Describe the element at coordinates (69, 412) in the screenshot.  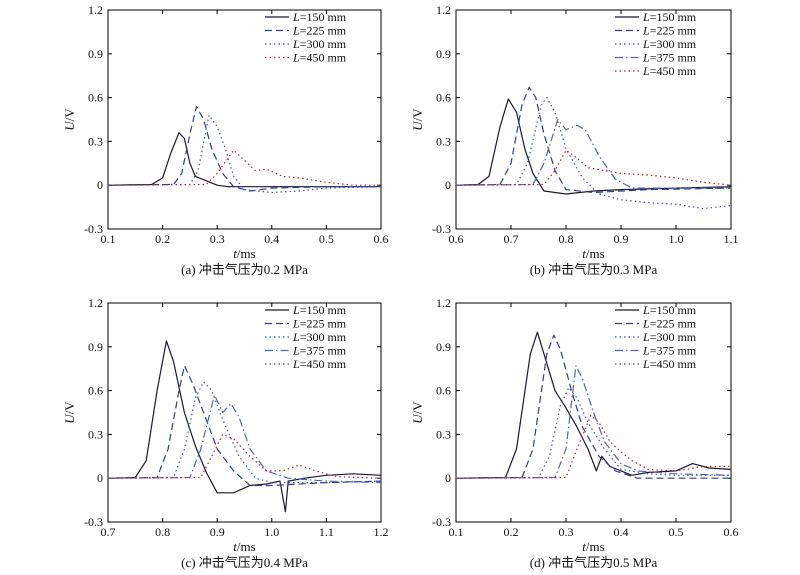
I see `y-axis-label: U/V` at that location.